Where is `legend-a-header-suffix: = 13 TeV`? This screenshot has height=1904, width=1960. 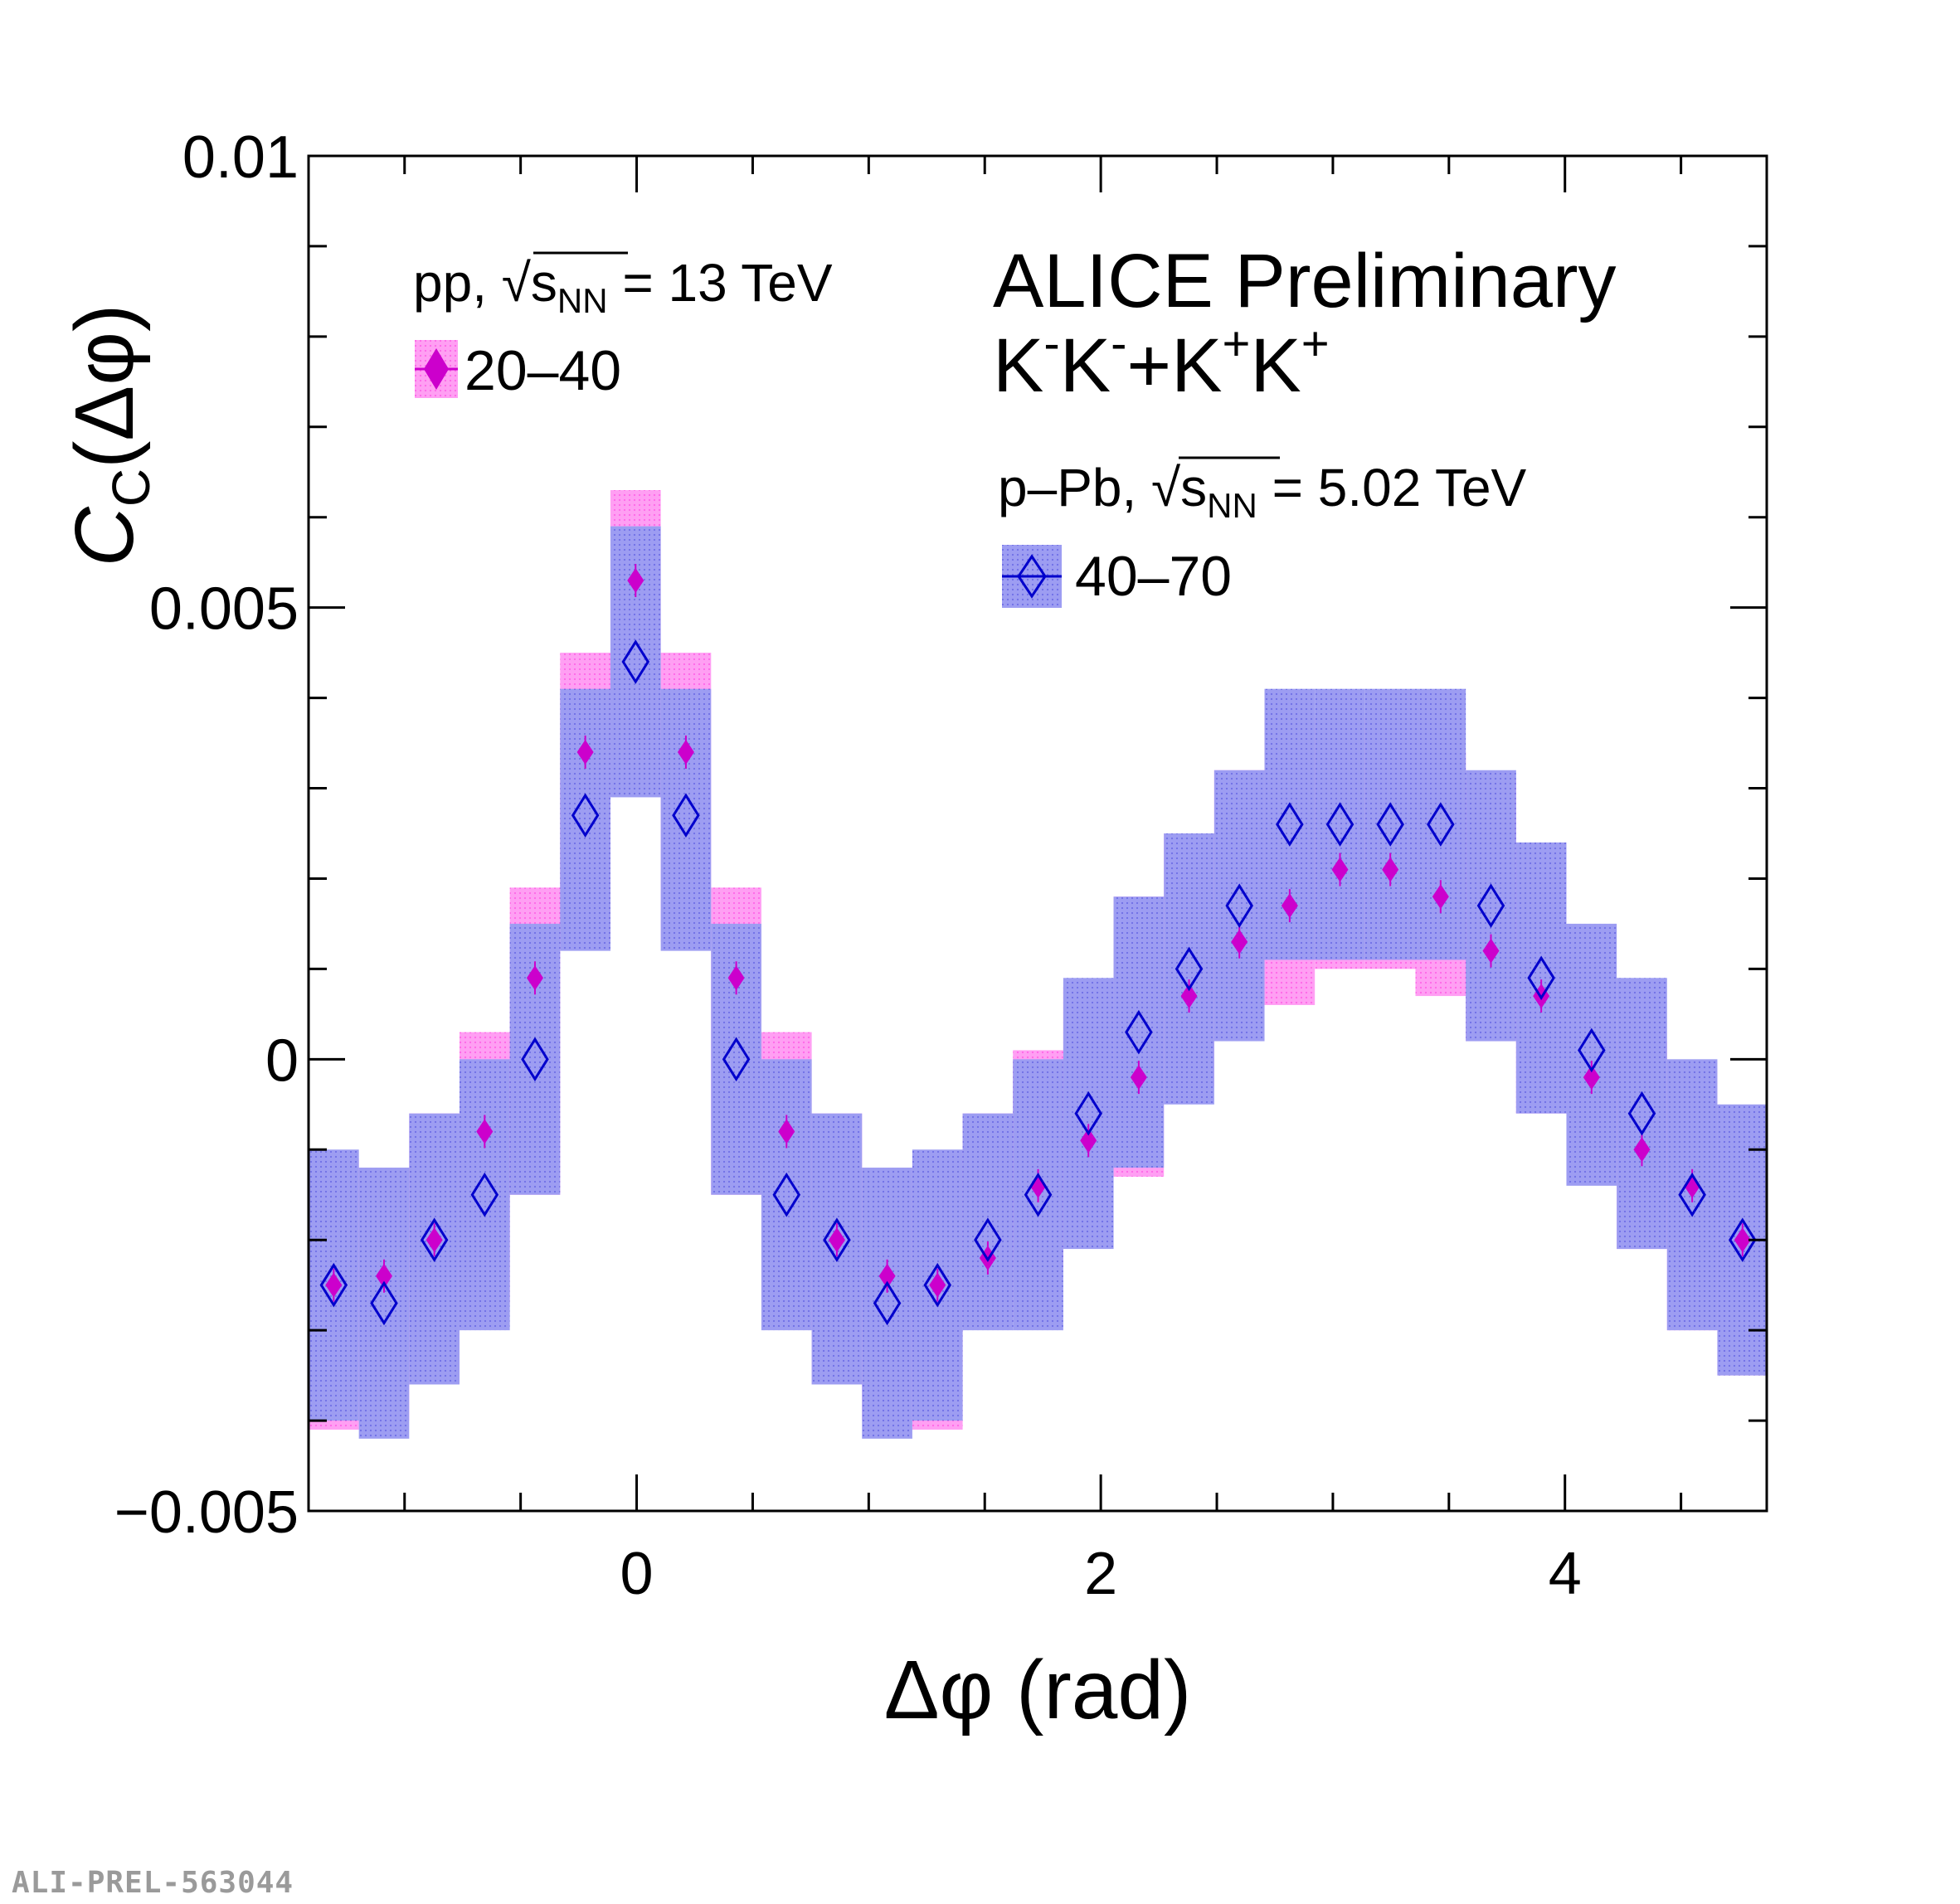 legend-a-header-suffix: = 13 TeV is located at coordinates (720, 283).